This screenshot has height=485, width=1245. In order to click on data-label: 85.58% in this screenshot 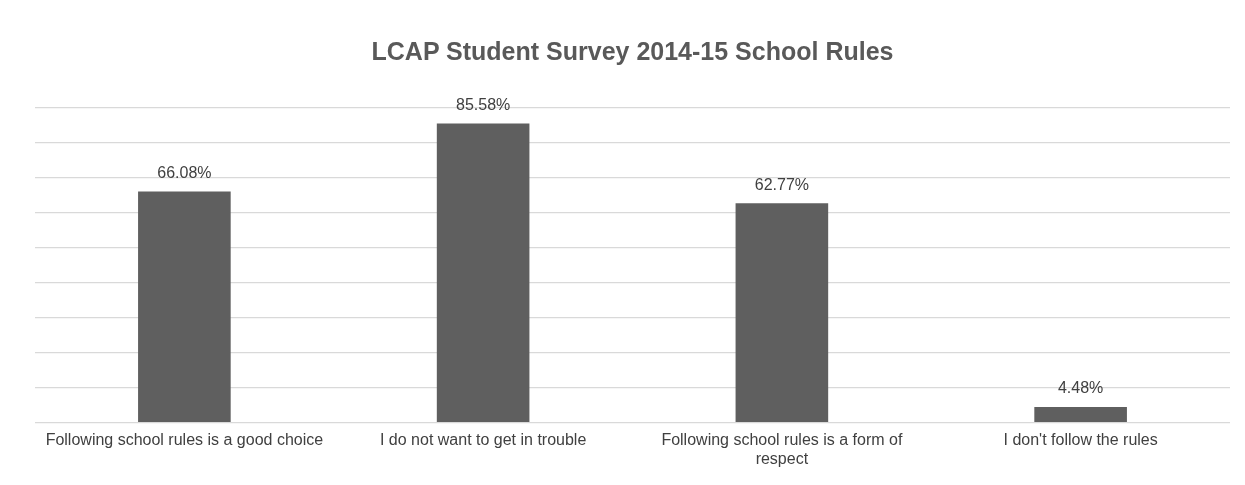, I will do `click(483, 104)`.